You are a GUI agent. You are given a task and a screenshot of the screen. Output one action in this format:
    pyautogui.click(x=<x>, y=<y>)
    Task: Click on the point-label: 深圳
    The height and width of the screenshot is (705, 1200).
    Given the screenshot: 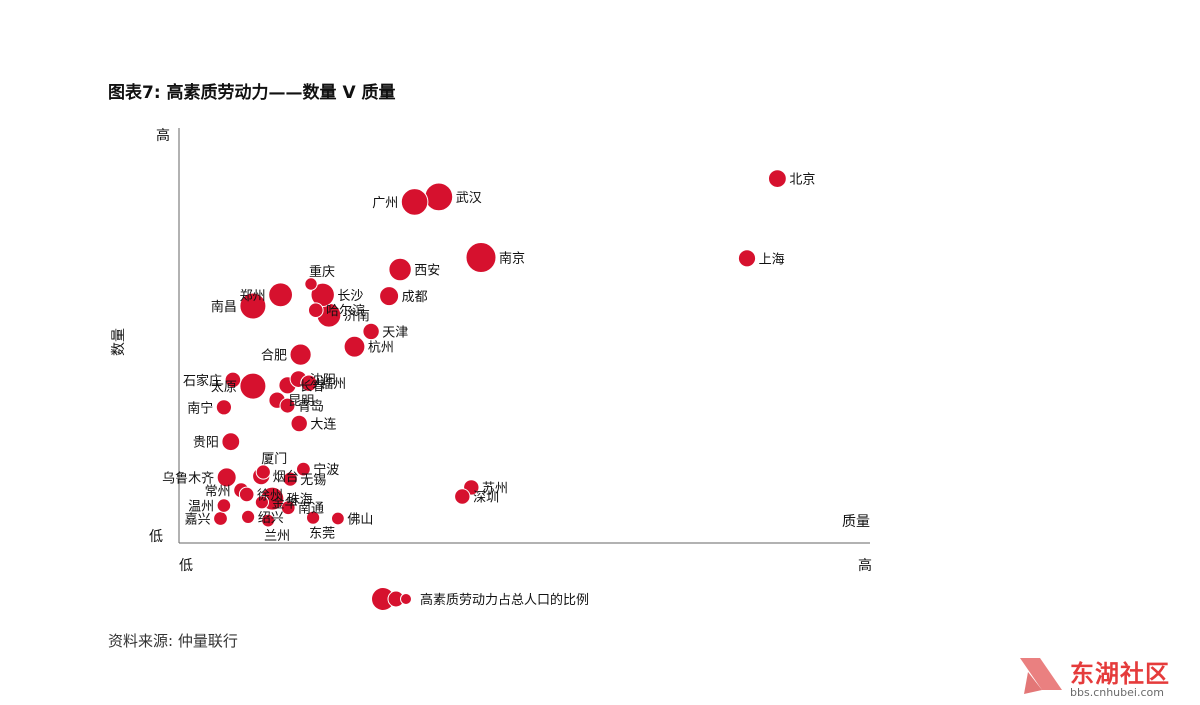 What is the action you would take?
    pyautogui.click(x=486, y=498)
    